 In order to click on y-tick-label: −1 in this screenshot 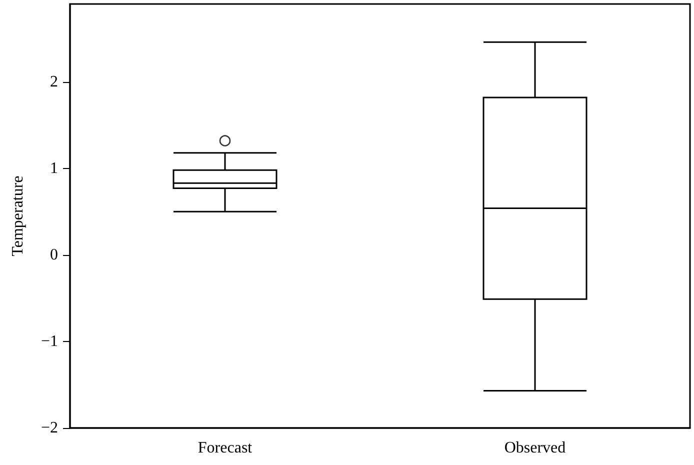, I will do `click(49, 341)`.